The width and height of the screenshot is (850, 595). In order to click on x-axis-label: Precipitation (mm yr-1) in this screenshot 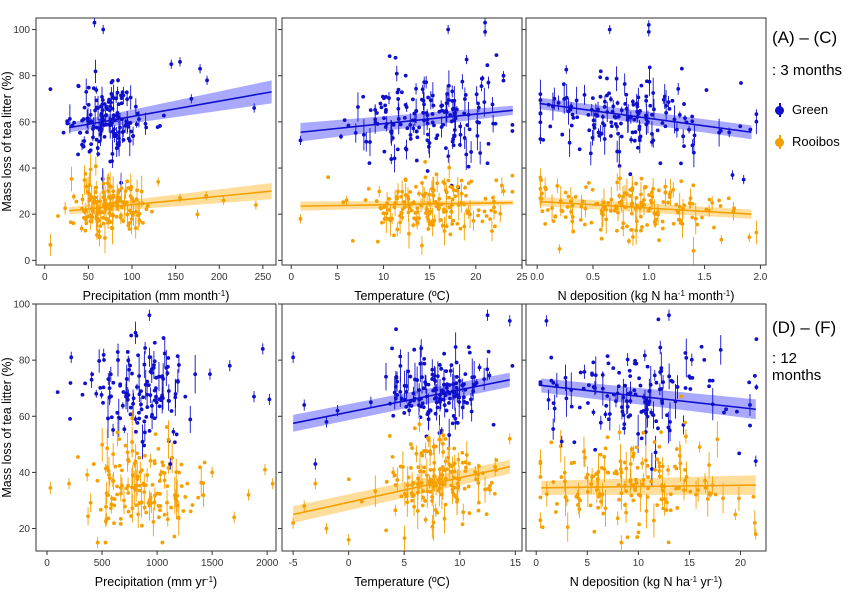, I will do `click(156, 582)`.